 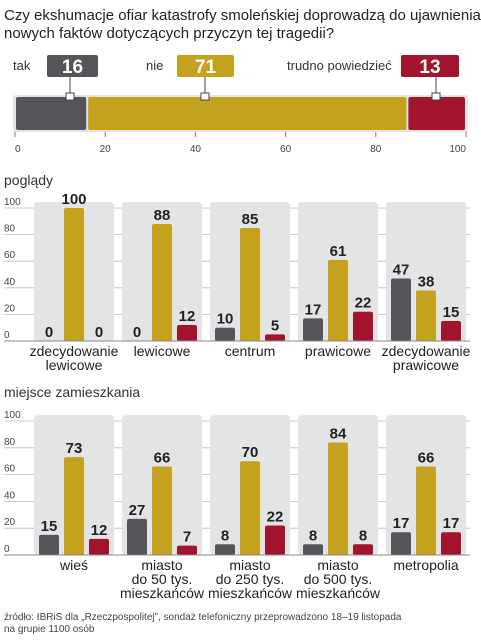 What do you see at coordinates (106, 149) in the screenshot?
I see `summary-tick-label: 20` at bounding box center [106, 149].